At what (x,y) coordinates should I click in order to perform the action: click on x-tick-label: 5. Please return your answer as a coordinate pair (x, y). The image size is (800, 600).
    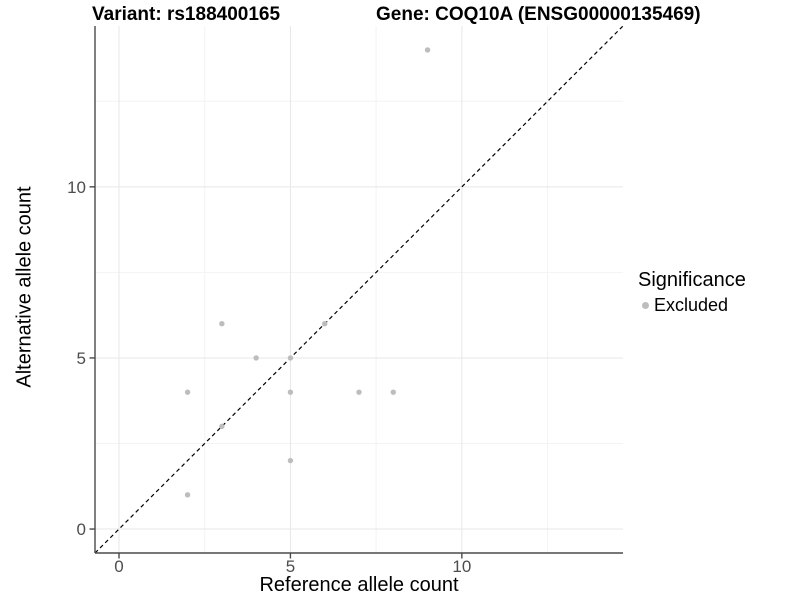
    Looking at the image, I should click on (290, 566).